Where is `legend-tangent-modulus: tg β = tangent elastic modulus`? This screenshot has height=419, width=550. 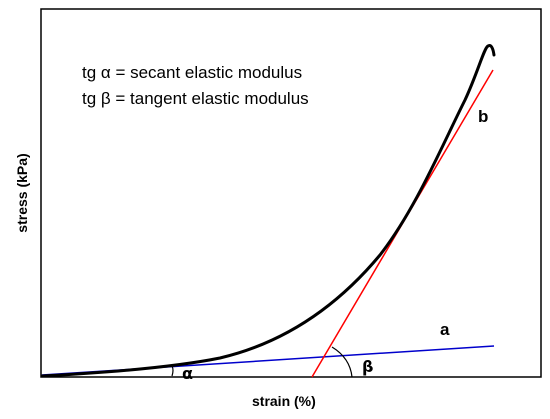
legend-tangent-modulus: tg β = tangent elastic modulus is located at coordinates (195, 98).